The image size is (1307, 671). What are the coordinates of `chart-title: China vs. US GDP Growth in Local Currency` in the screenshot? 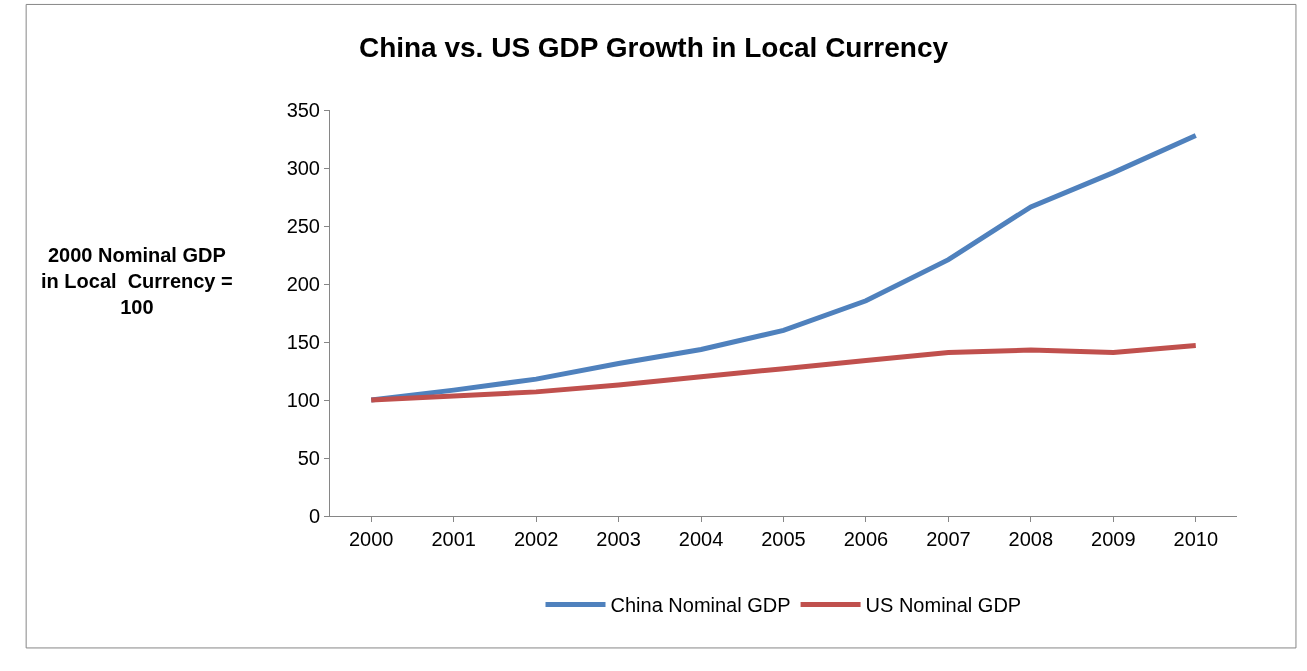 It's located at (653, 47).